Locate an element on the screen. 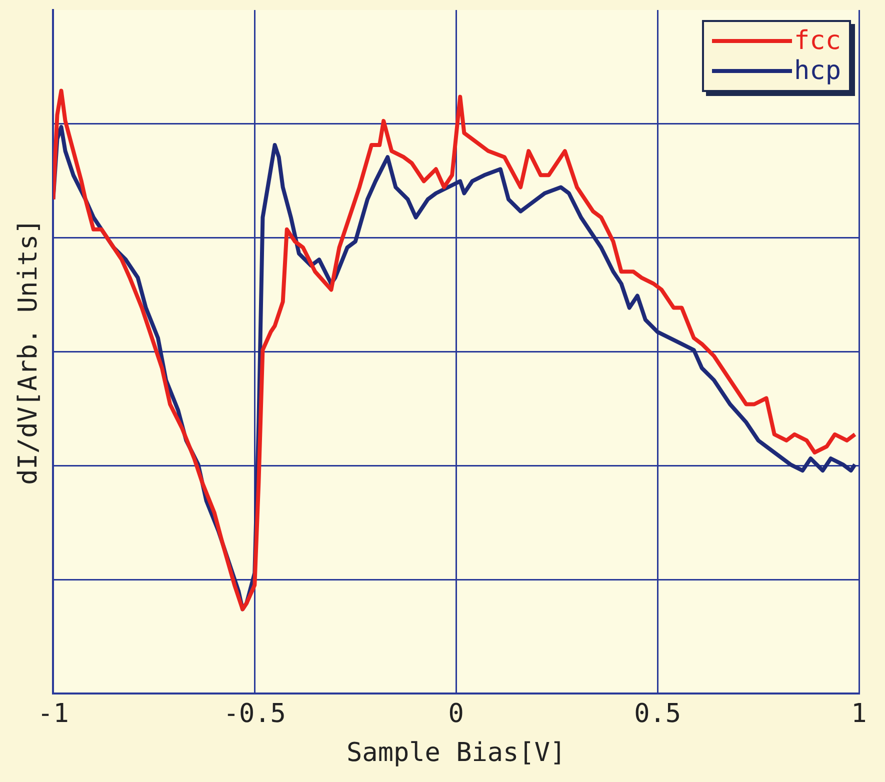 This screenshot has height=782, width=885. x-tick-label: 1 is located at coordinates (859, 713).